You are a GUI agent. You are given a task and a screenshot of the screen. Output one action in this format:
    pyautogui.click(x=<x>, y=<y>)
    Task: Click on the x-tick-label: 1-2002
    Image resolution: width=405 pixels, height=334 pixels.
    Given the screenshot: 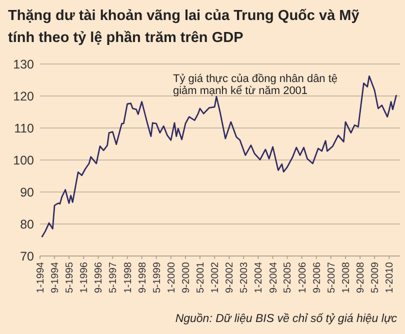 What is the action you would take?
    pyautogui.click(x=216, y=278)
    